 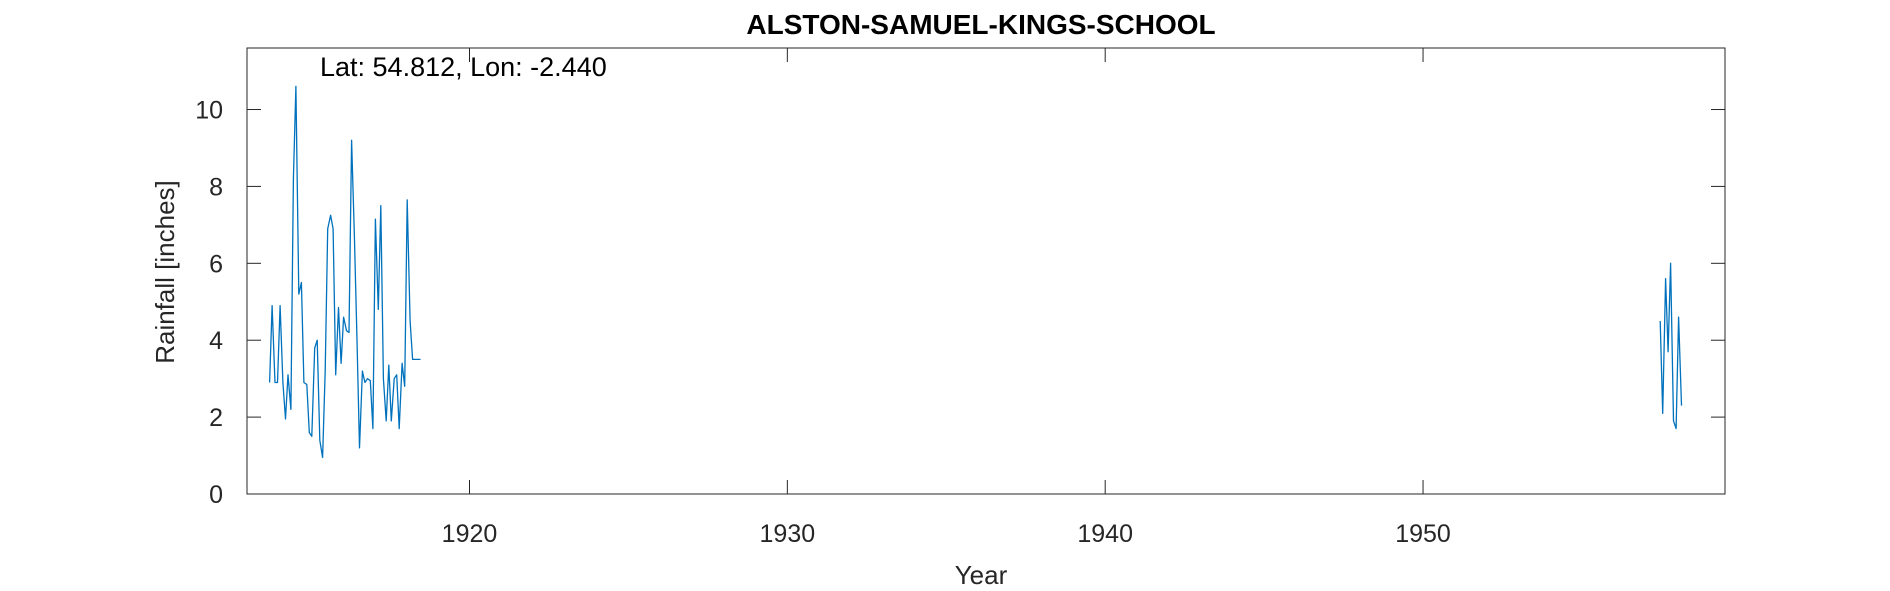 What do you see at coordinates (209, 111) in the screenshot?
I see `y-tick-label: 10` at bounding box center [209, 111].